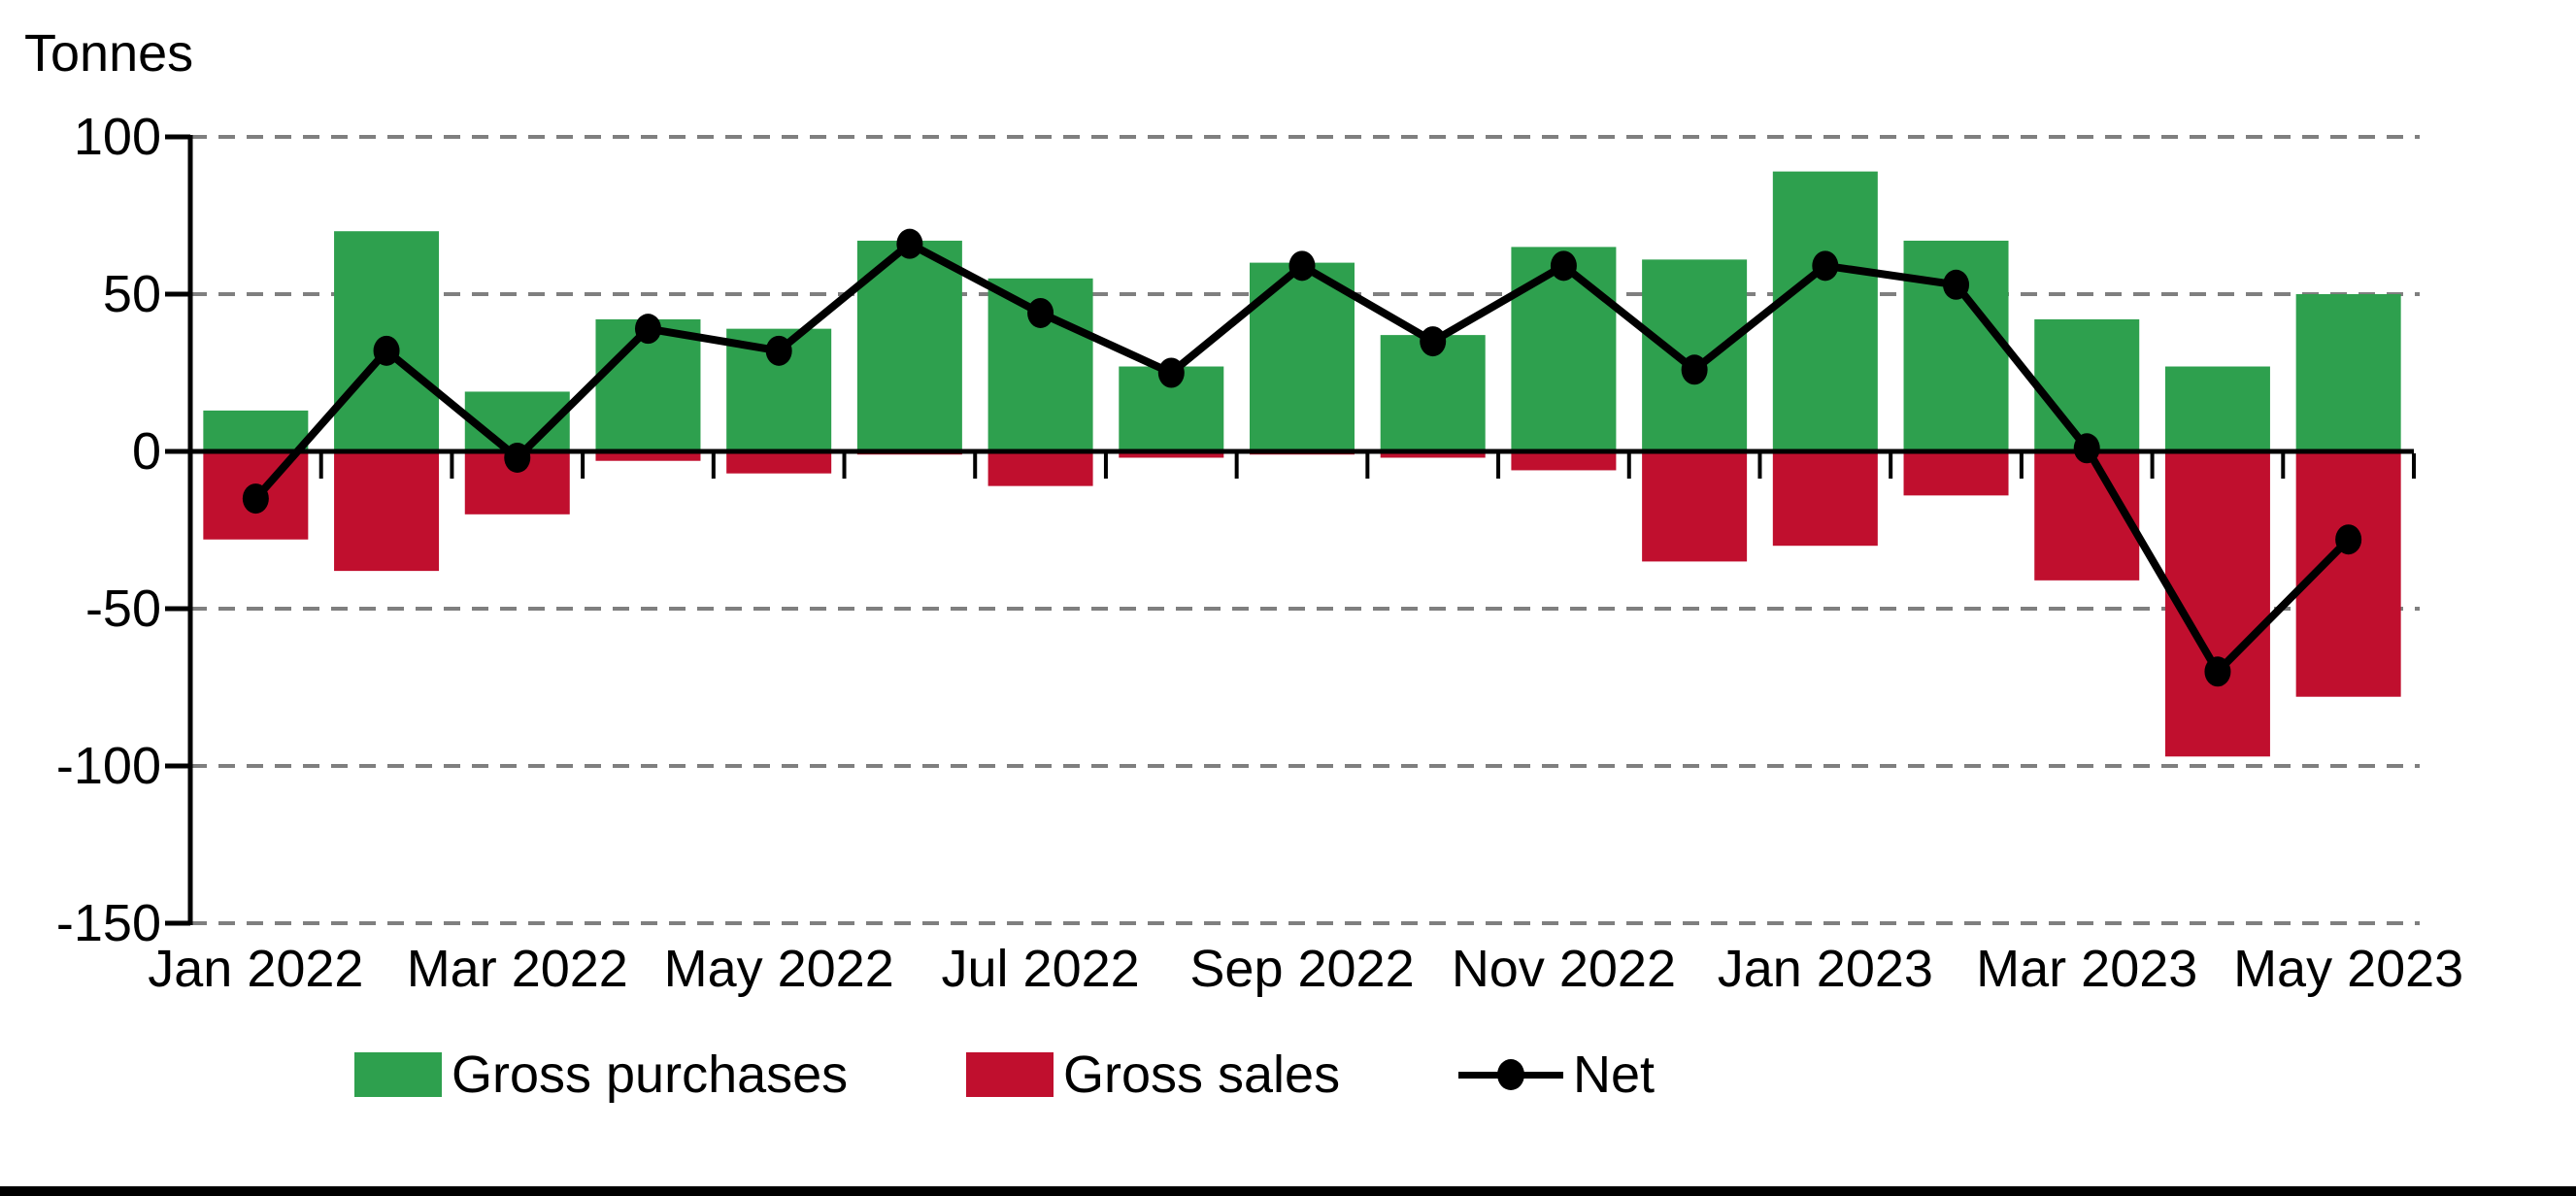  Describe the element at coordinates (109, 53) in the screenshot. I see `y-axis-title: Tonnes` at that location.